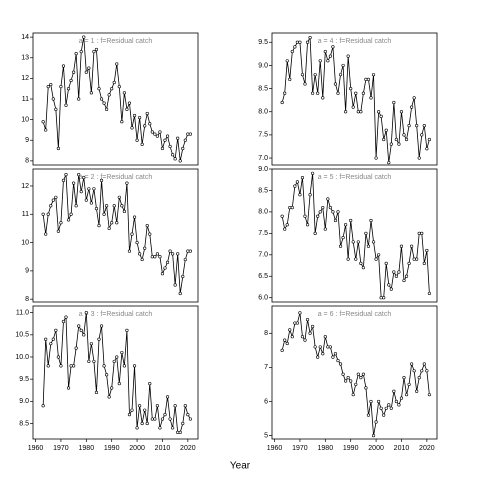  Describe the element at coordinates (27, 271) in the screenshot. I see `y-tick-label: 9` at that location.